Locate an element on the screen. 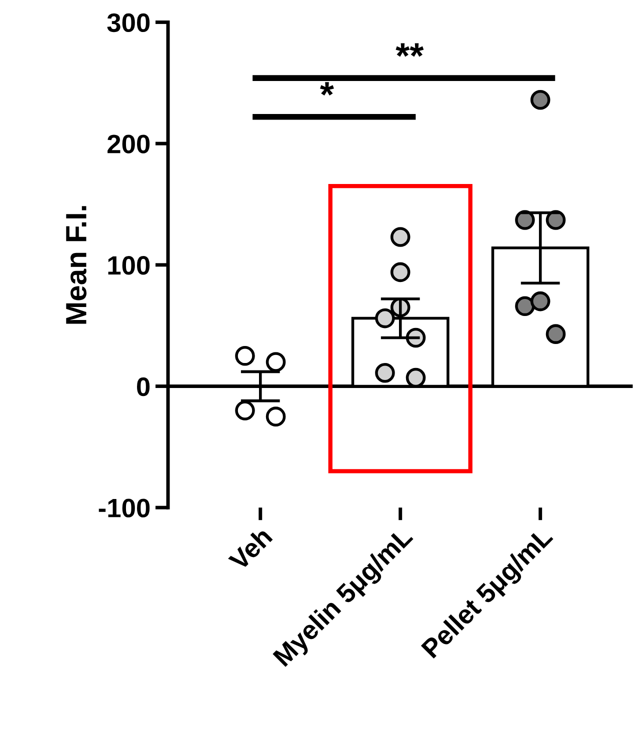 This screenshot has width=634, height=741. y-tick-label: 300 is located at coordinates (128, 22).